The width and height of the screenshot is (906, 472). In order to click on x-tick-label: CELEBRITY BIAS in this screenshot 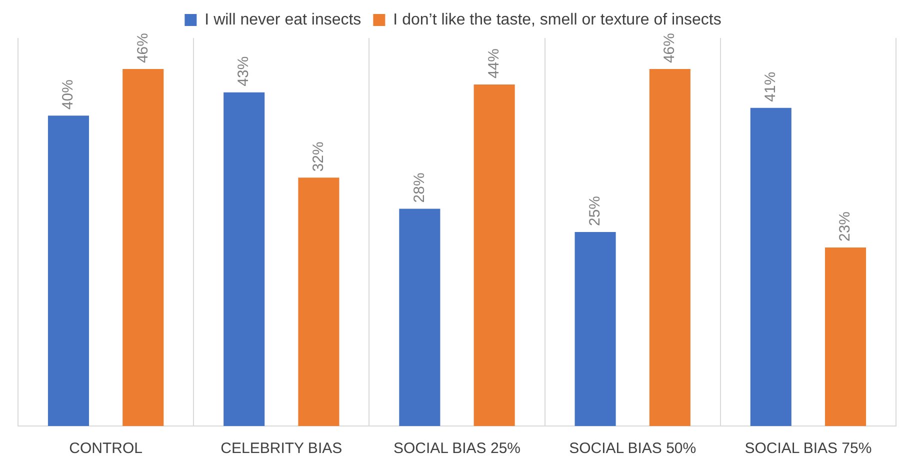, I will do `click(281, 449)`.